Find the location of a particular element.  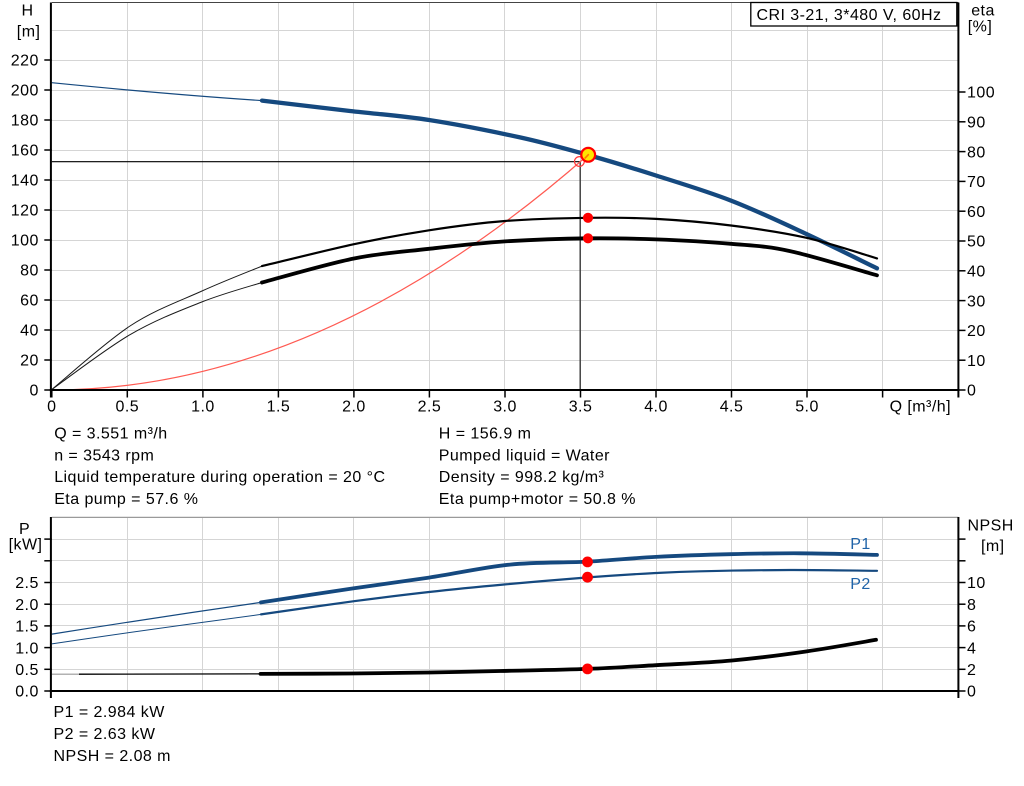

svg-text: H = 156.9 m is located at coordinates (485, 434).